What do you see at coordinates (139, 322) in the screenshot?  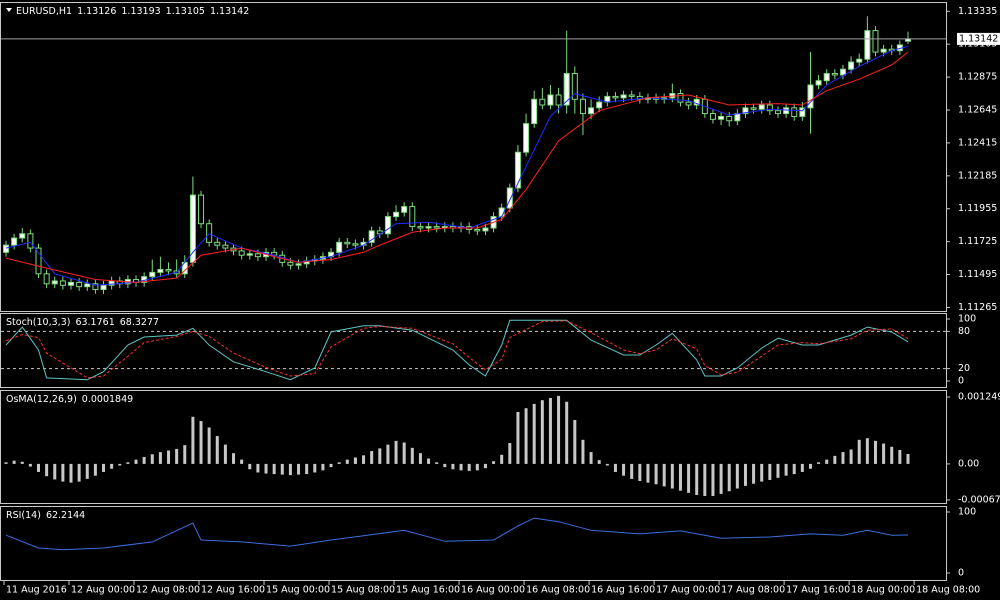 I see `pane-value: 68.3277` at bounding box center [139, 322].